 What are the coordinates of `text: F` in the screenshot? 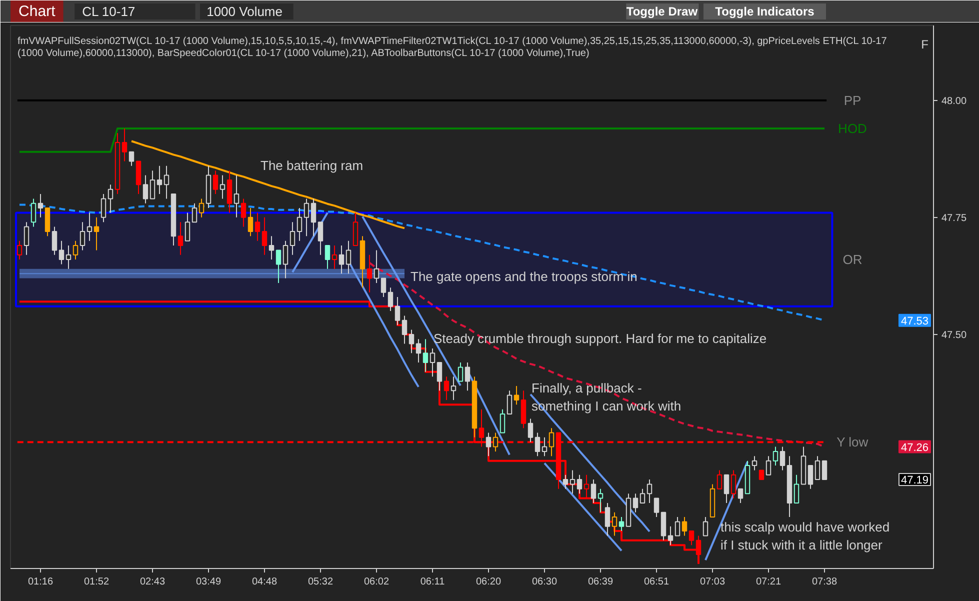 It's located at (925, 45).